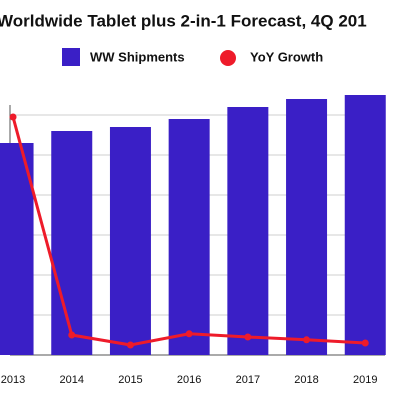 The height and width of the screenshot is (400, 400). Describe the element at coordinates (365, 380) in the screenshot. I see `x-tick-label: 2019` at that location.